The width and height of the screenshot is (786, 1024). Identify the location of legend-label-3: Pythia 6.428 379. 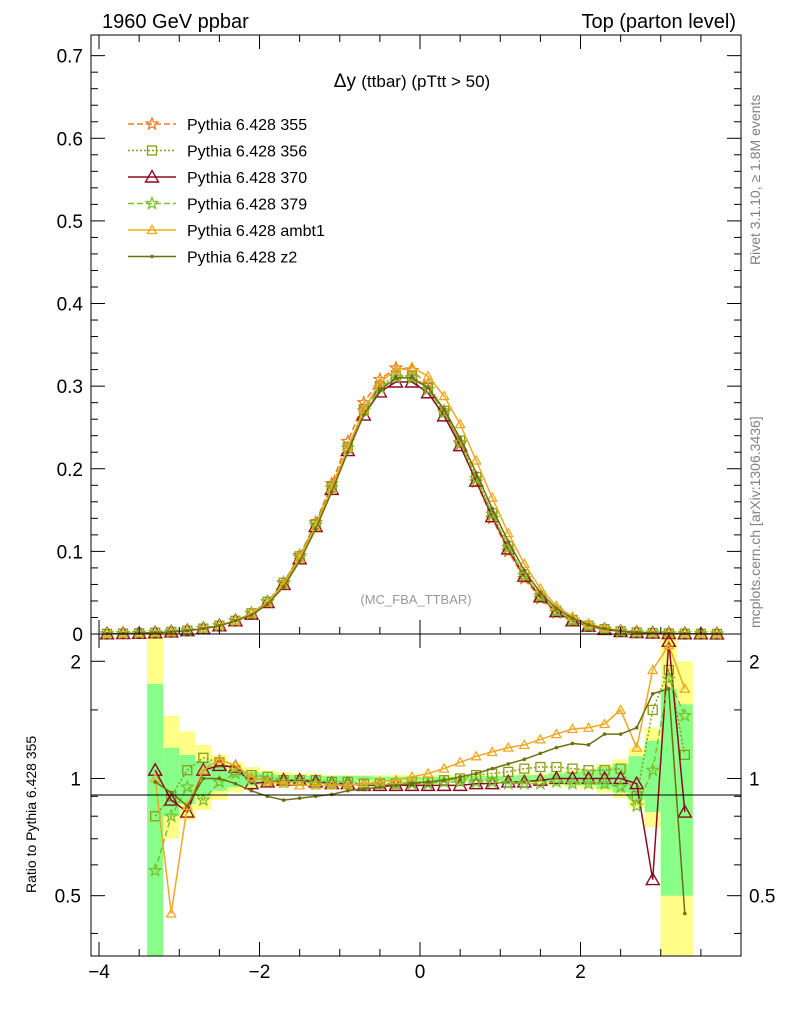
(247, 205).